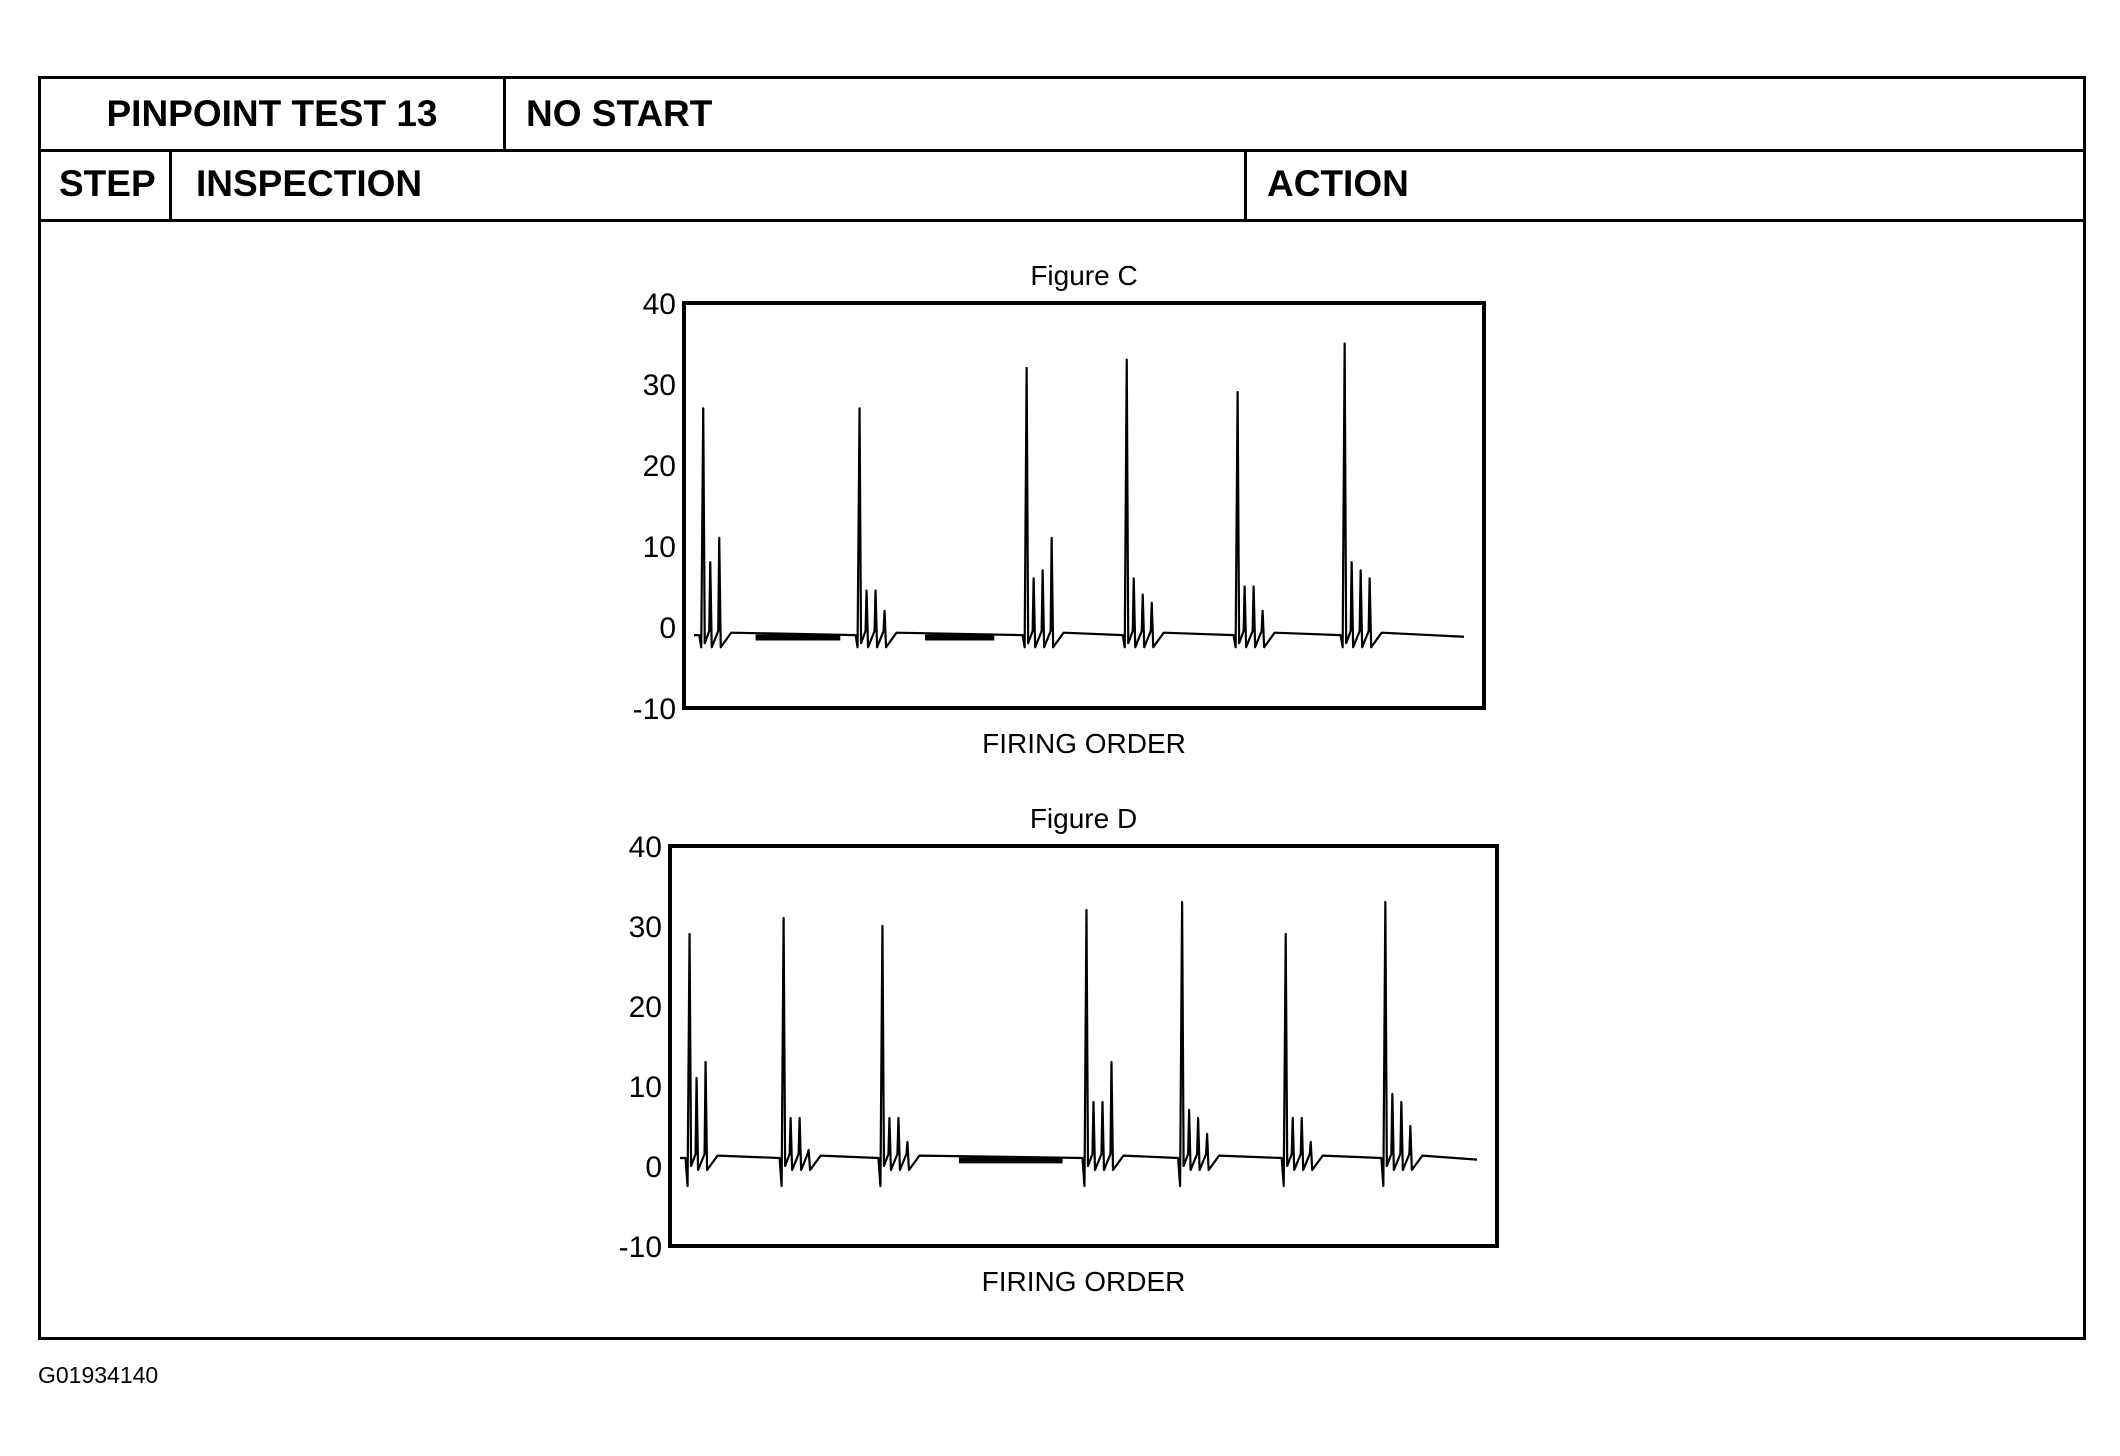  I want to click on chart-title: Figure C, so click(1083, 275).